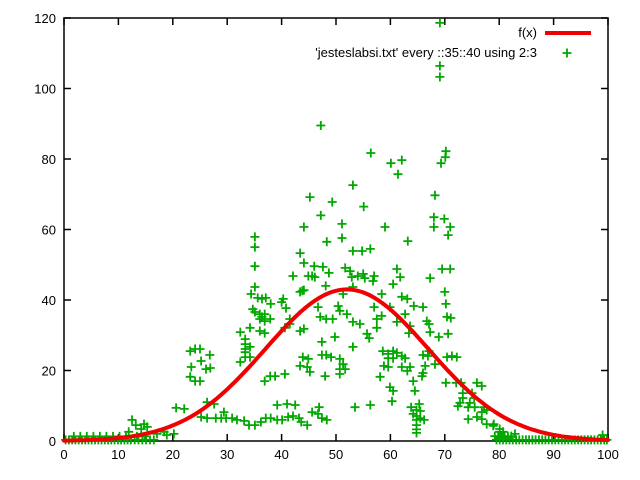 The image size is (640, 480). What do you see at coordinates (52, 441) in the screenshot?
I see `y-tick-label: 0` at bounding box center [52, 441].